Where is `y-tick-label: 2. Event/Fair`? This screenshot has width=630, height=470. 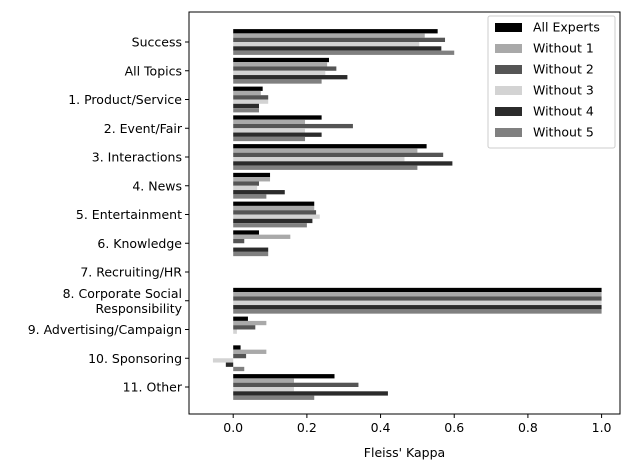
y-tick-label: 2. Event/Fair is located at coordinates (143, 128).